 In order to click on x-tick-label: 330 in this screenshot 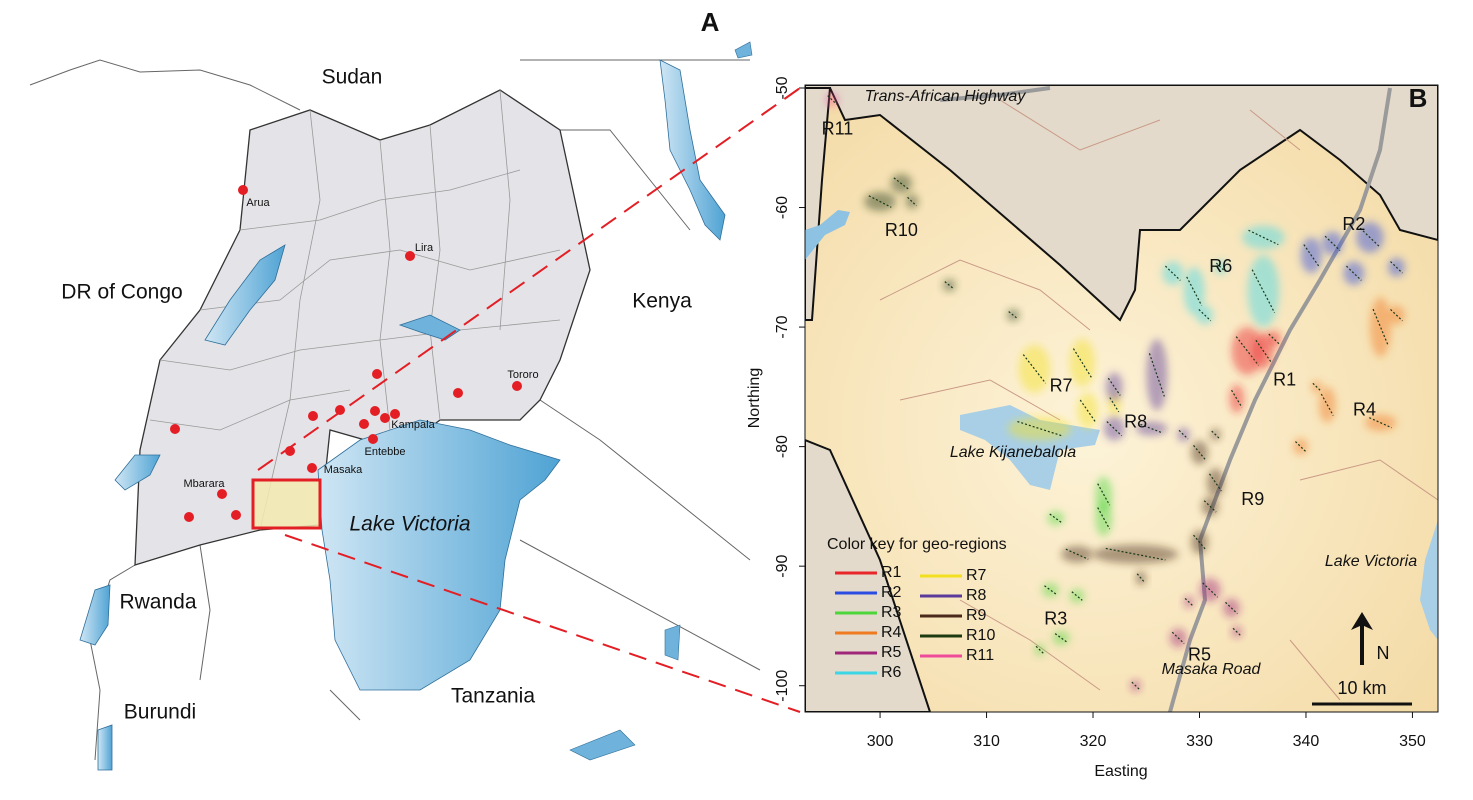, I will do `click(1199, 741)`.